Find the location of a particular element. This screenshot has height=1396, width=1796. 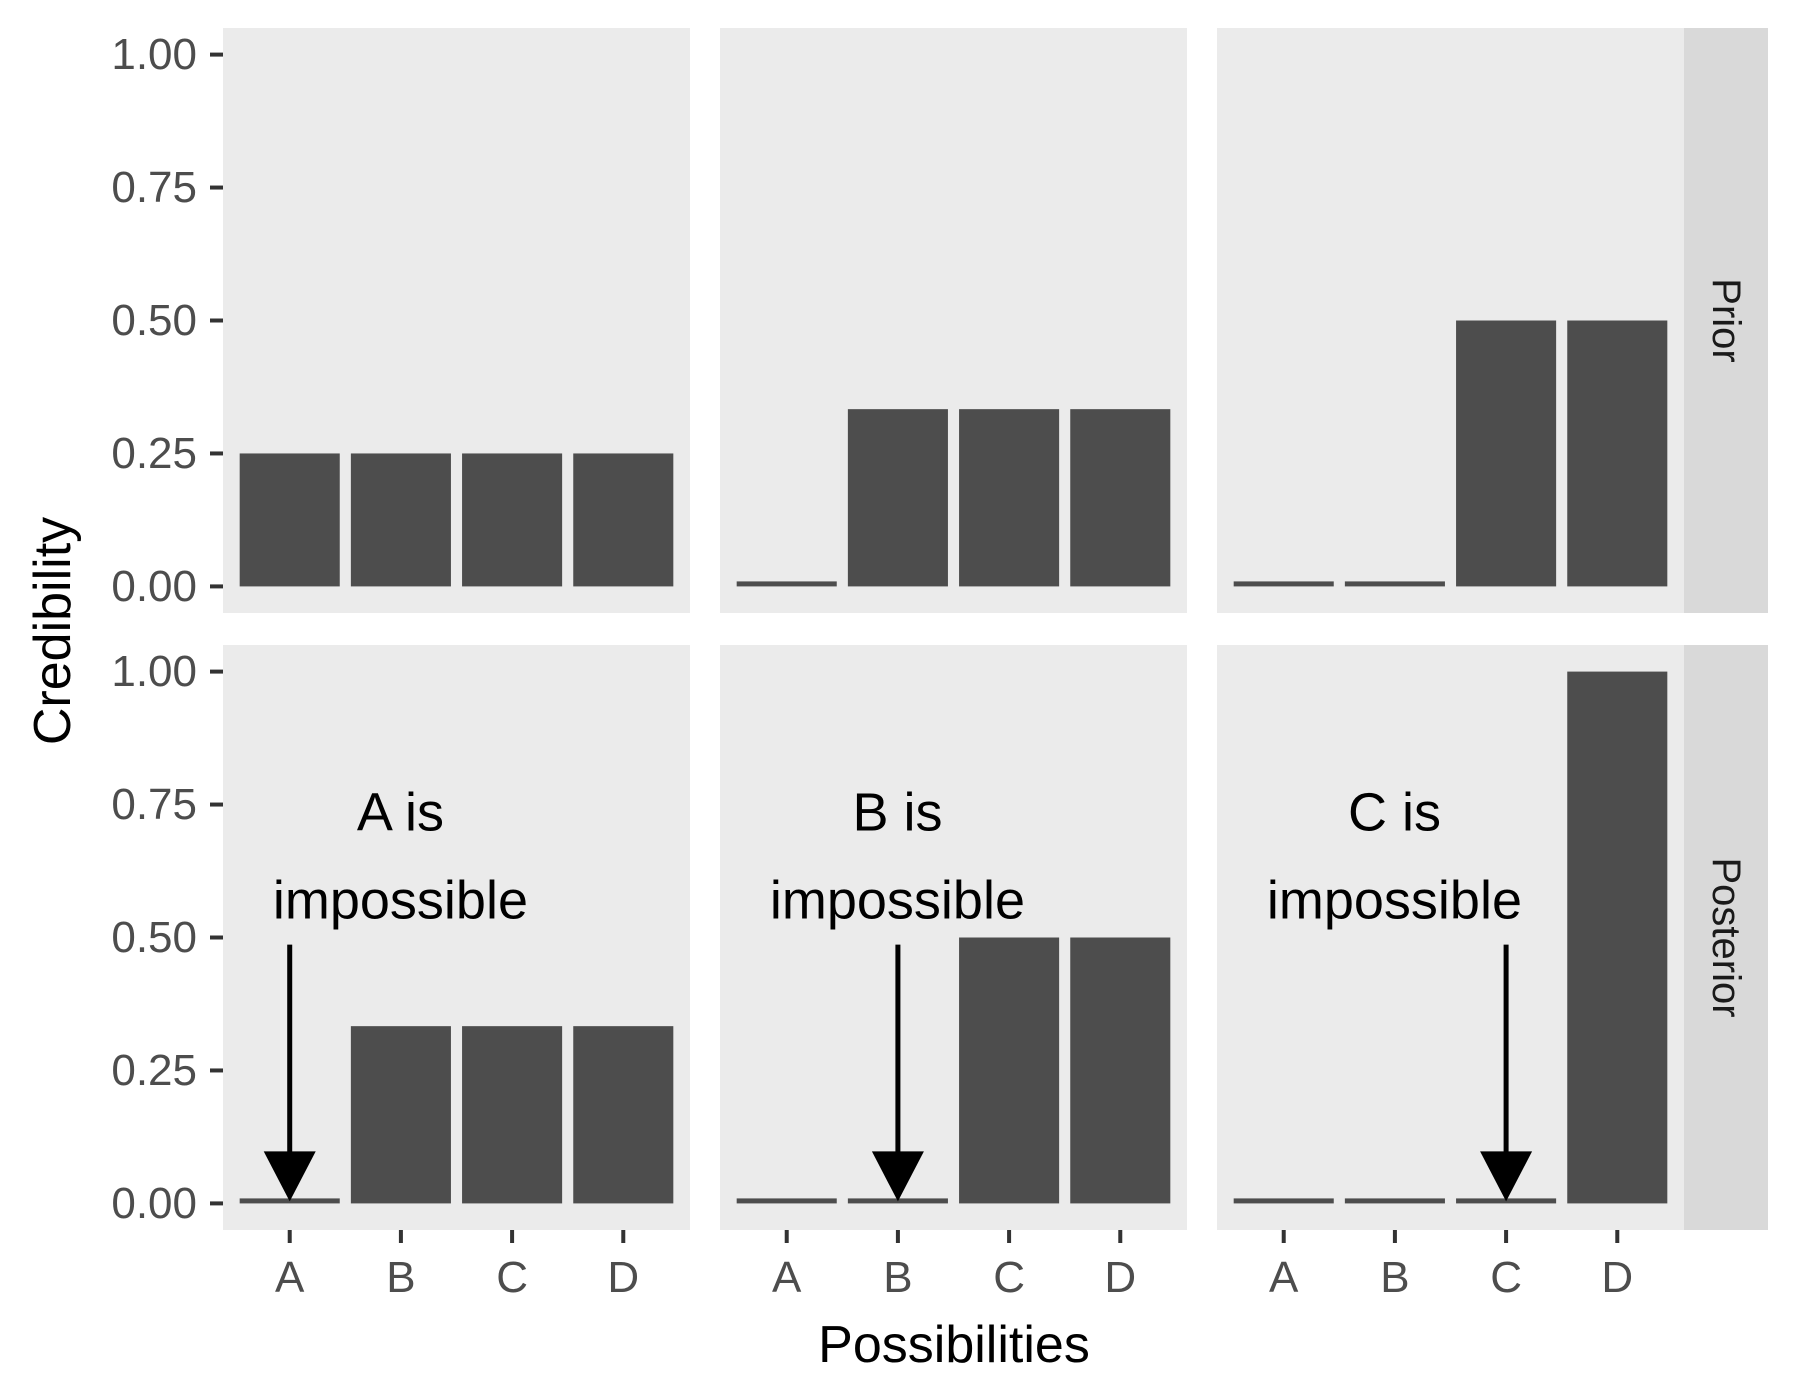

facet-strip-label: Posterior is located at coordinates (1726, 937).